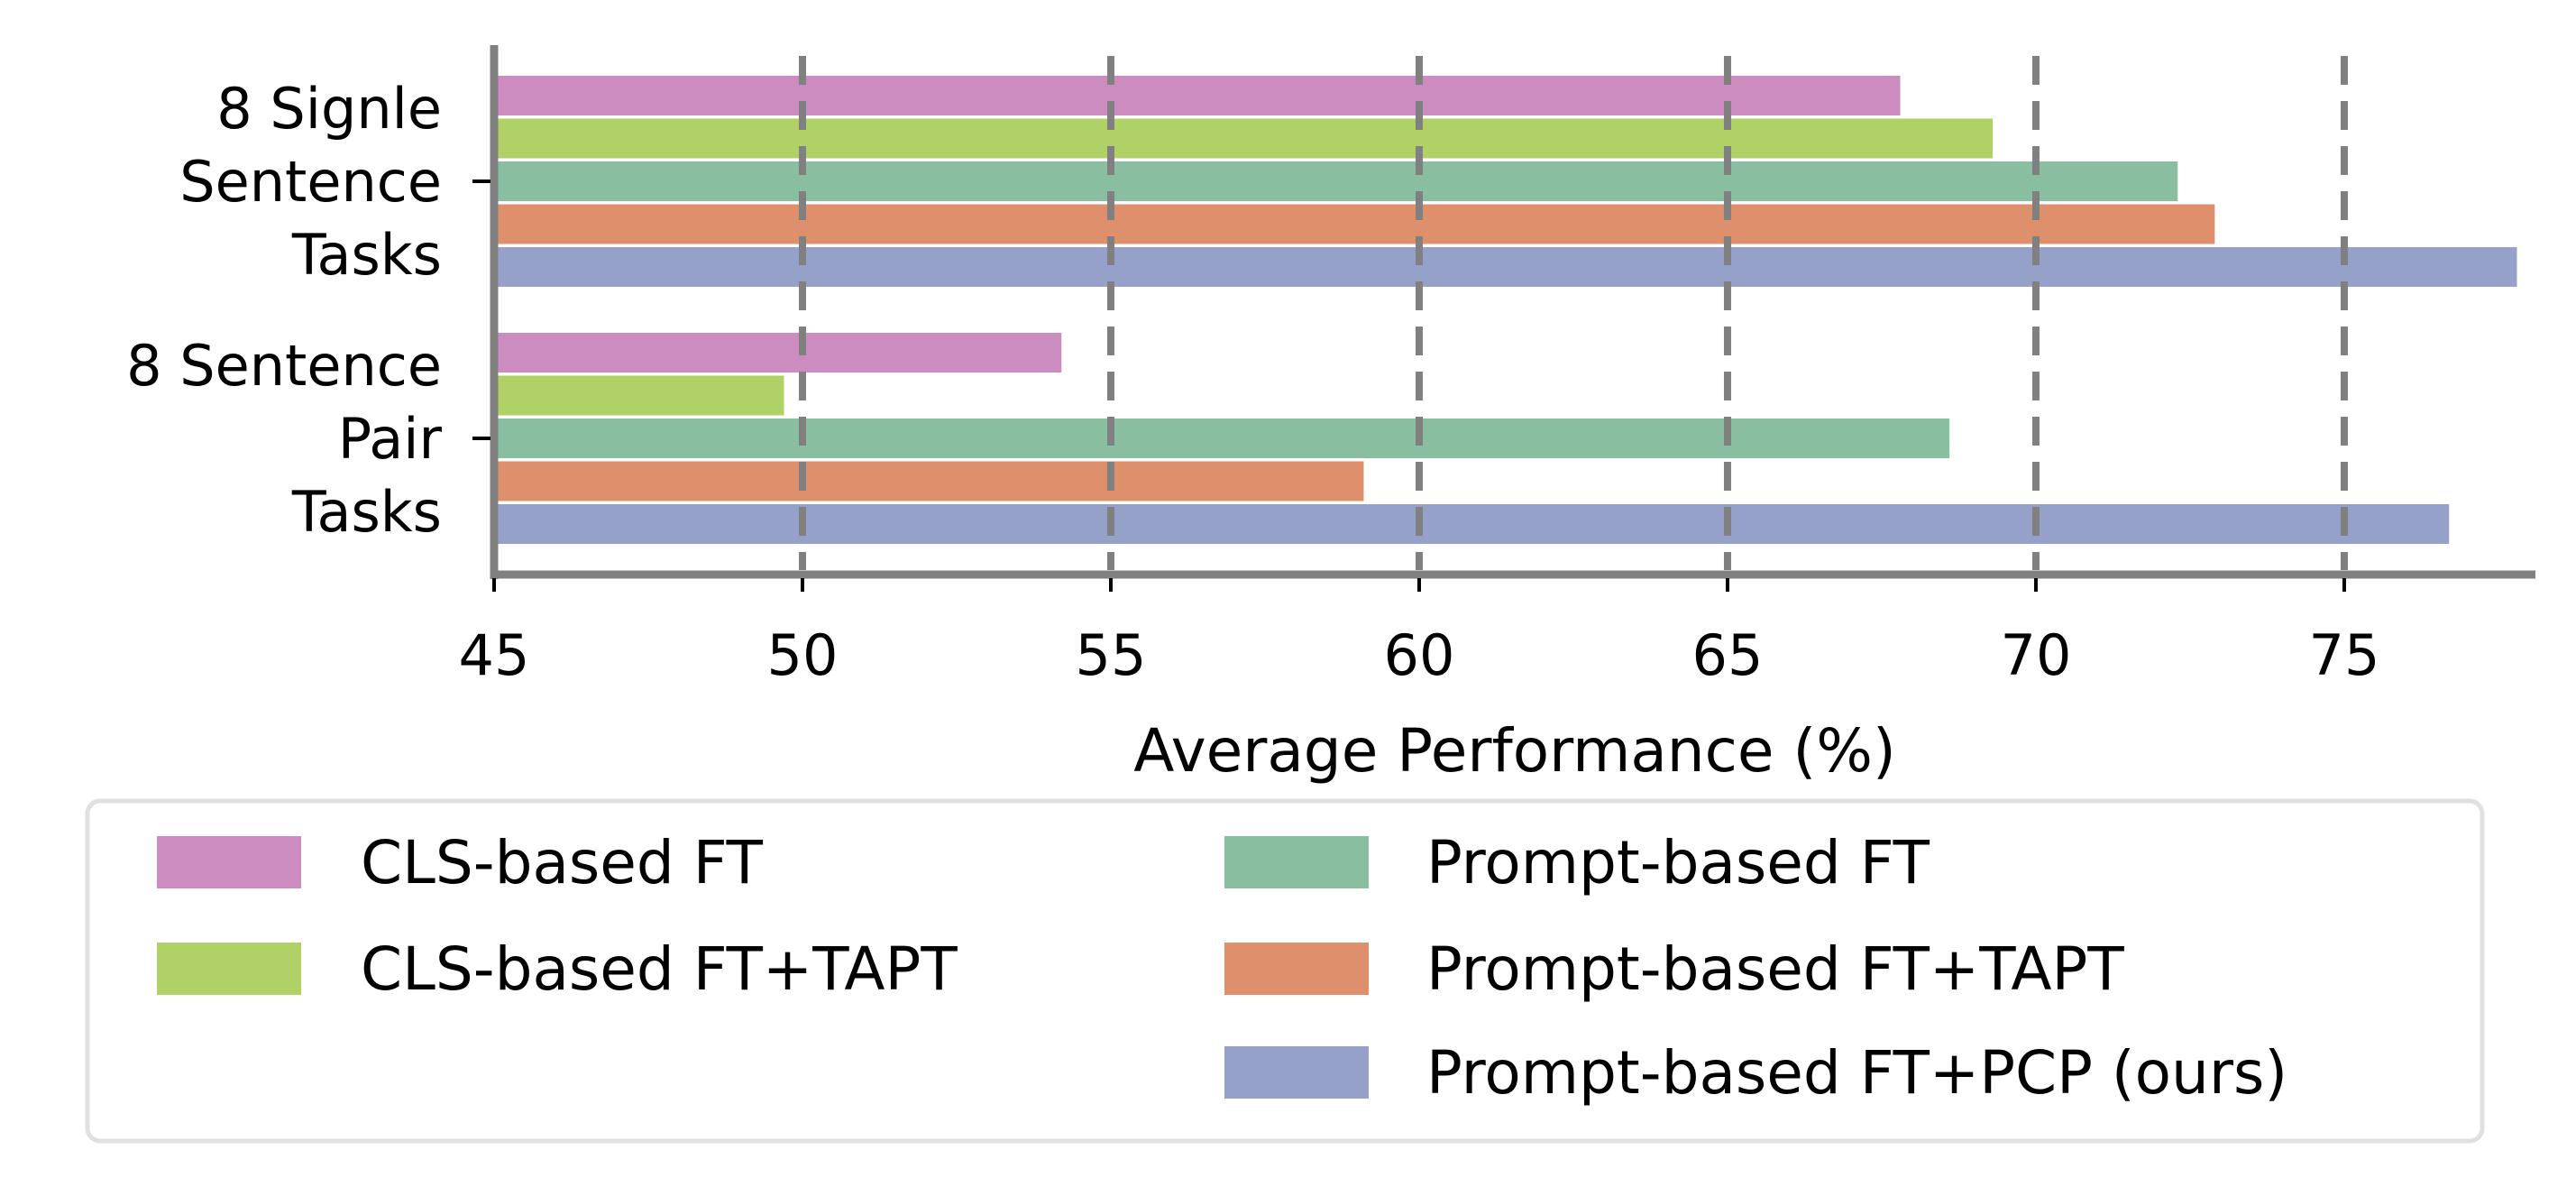 This screenshot has width=2576, height=1196. I want to click on category-label: Sentence, so click(310, 182).